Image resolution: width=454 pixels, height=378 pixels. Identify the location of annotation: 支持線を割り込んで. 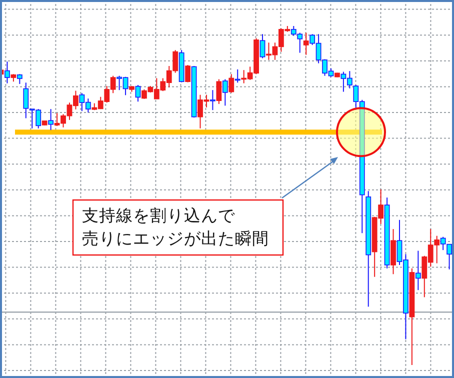
(159, 215).